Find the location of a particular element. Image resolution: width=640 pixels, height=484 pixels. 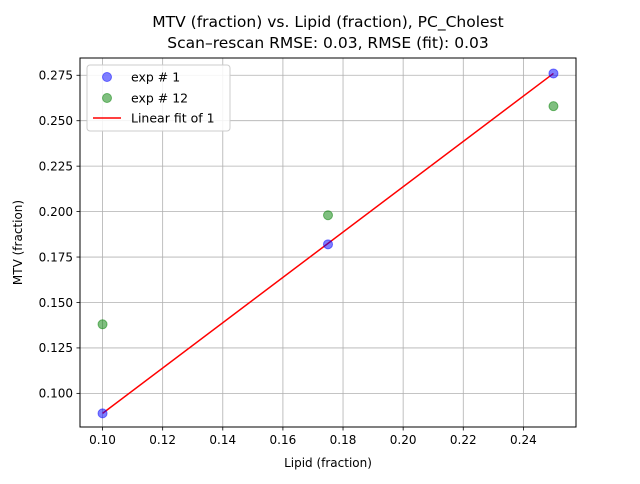

x-axis-ticks: 0.10 0.12 0.14 0.16 0.18 0.20 0.22 0.24 is located at coordinates (313, 437).